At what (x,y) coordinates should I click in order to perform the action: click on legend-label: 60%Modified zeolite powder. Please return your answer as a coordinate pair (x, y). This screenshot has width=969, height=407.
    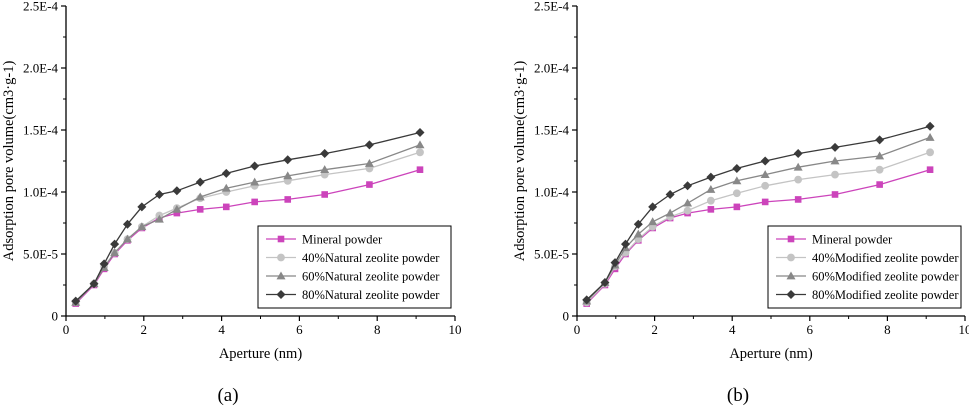
    Looking at the image, I should click on (885, 277).